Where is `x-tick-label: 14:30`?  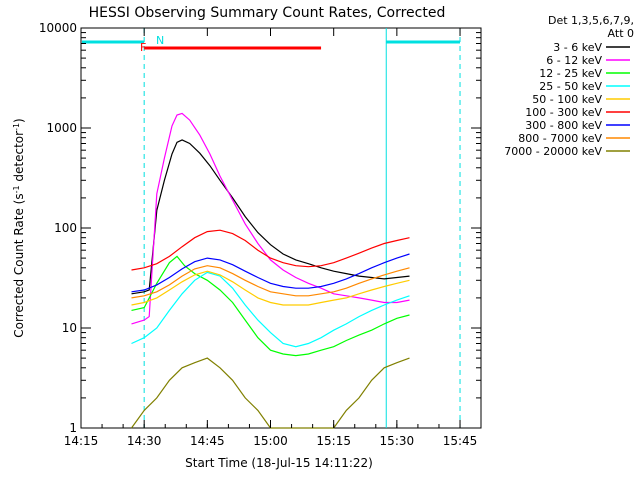
x-tick-label: 14:30 is located at coordinates (144, 441).